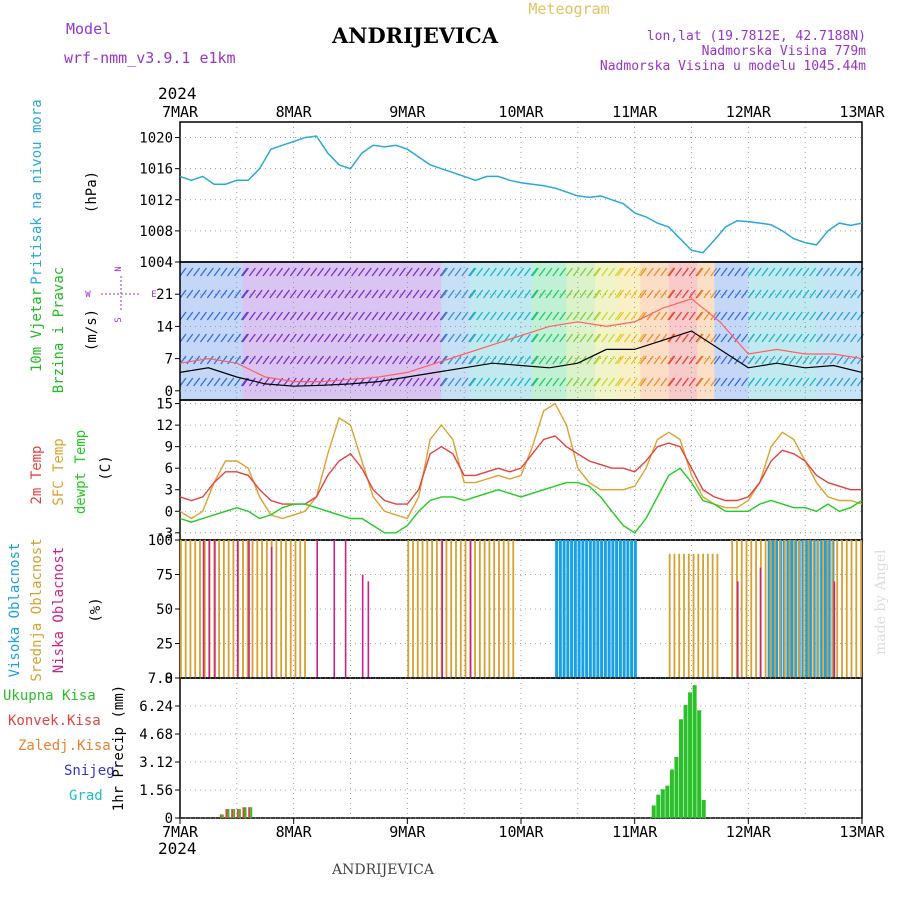  What do you see at coordinates (164, 610) in the screenshot?
I see `clouds-ytick-label: 50` at bounding box center [164, 610].